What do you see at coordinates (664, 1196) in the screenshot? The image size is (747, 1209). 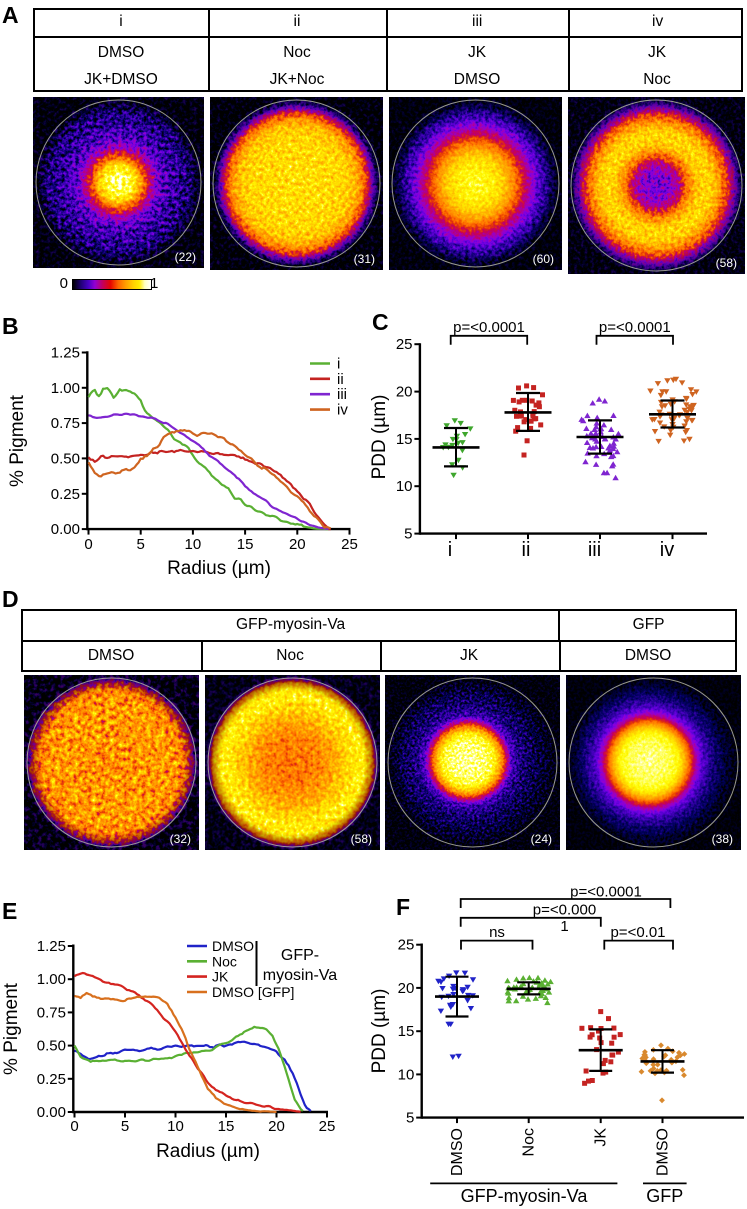 I see `svg-text: GFP` at bounding box center [664, 1196].